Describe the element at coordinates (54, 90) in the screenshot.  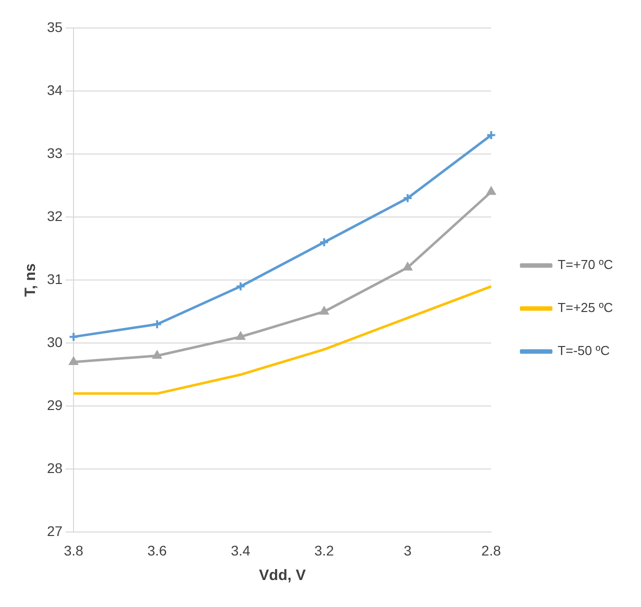
I see `y-tick-label: 34` at that location.